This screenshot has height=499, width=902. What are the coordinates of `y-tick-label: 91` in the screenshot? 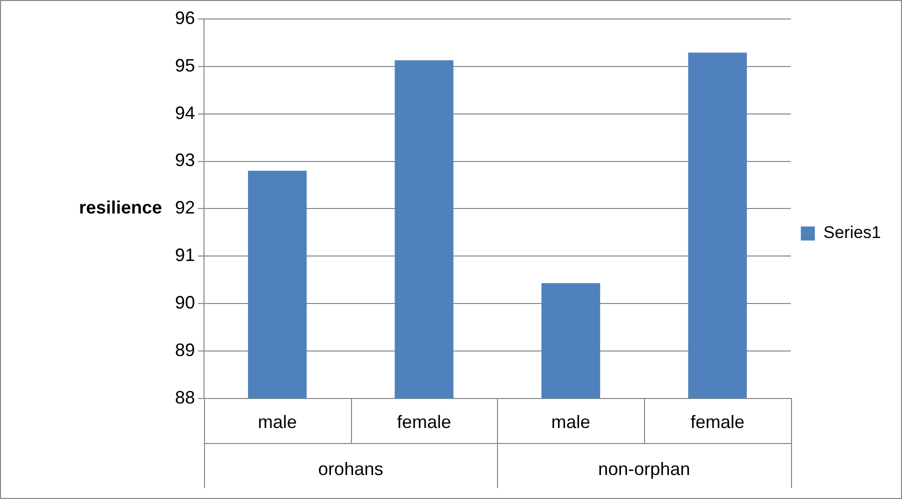 It's located at (184, 255).